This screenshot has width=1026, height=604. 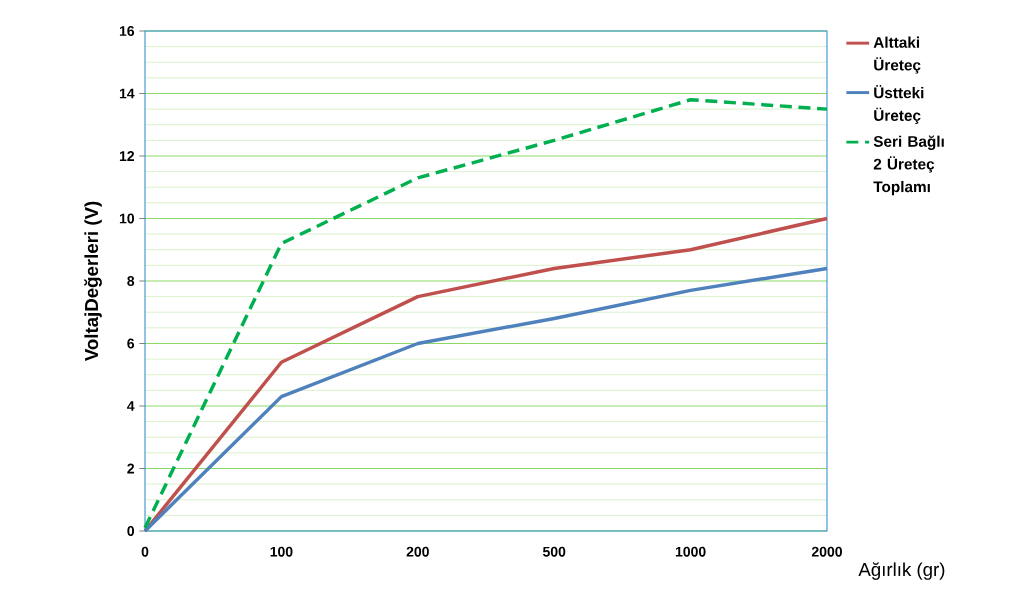 What do you see at coordinates (417, 551) in the screenshot?
I see `x-tick-label: 200` at bounding box center [417, 551].